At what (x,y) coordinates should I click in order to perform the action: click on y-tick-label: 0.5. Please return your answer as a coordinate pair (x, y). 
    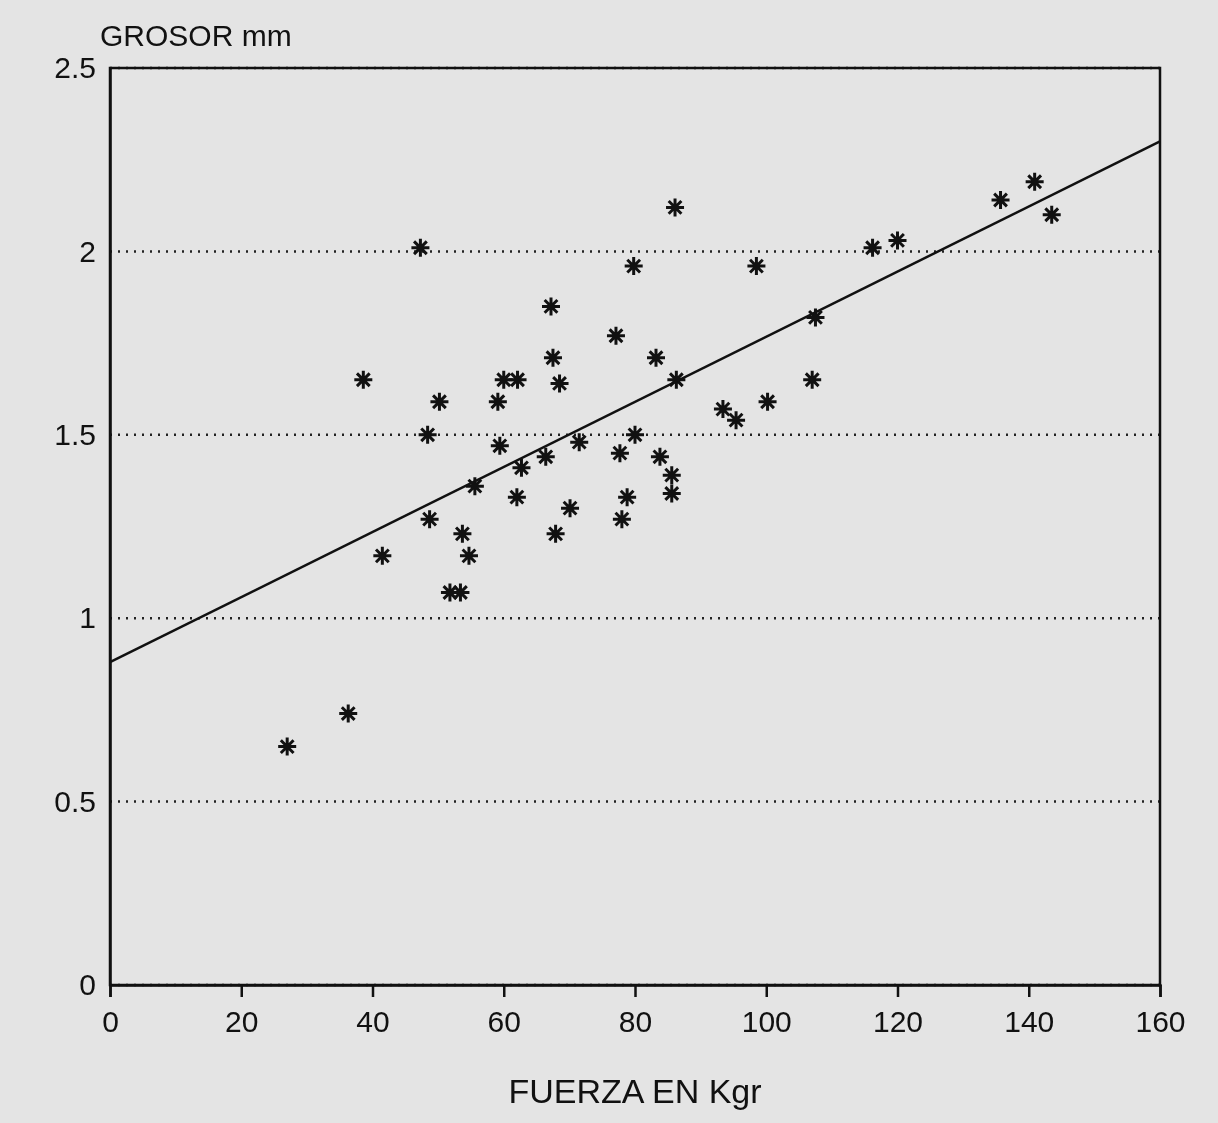
    Looking at the image, I should click on (75, 801).